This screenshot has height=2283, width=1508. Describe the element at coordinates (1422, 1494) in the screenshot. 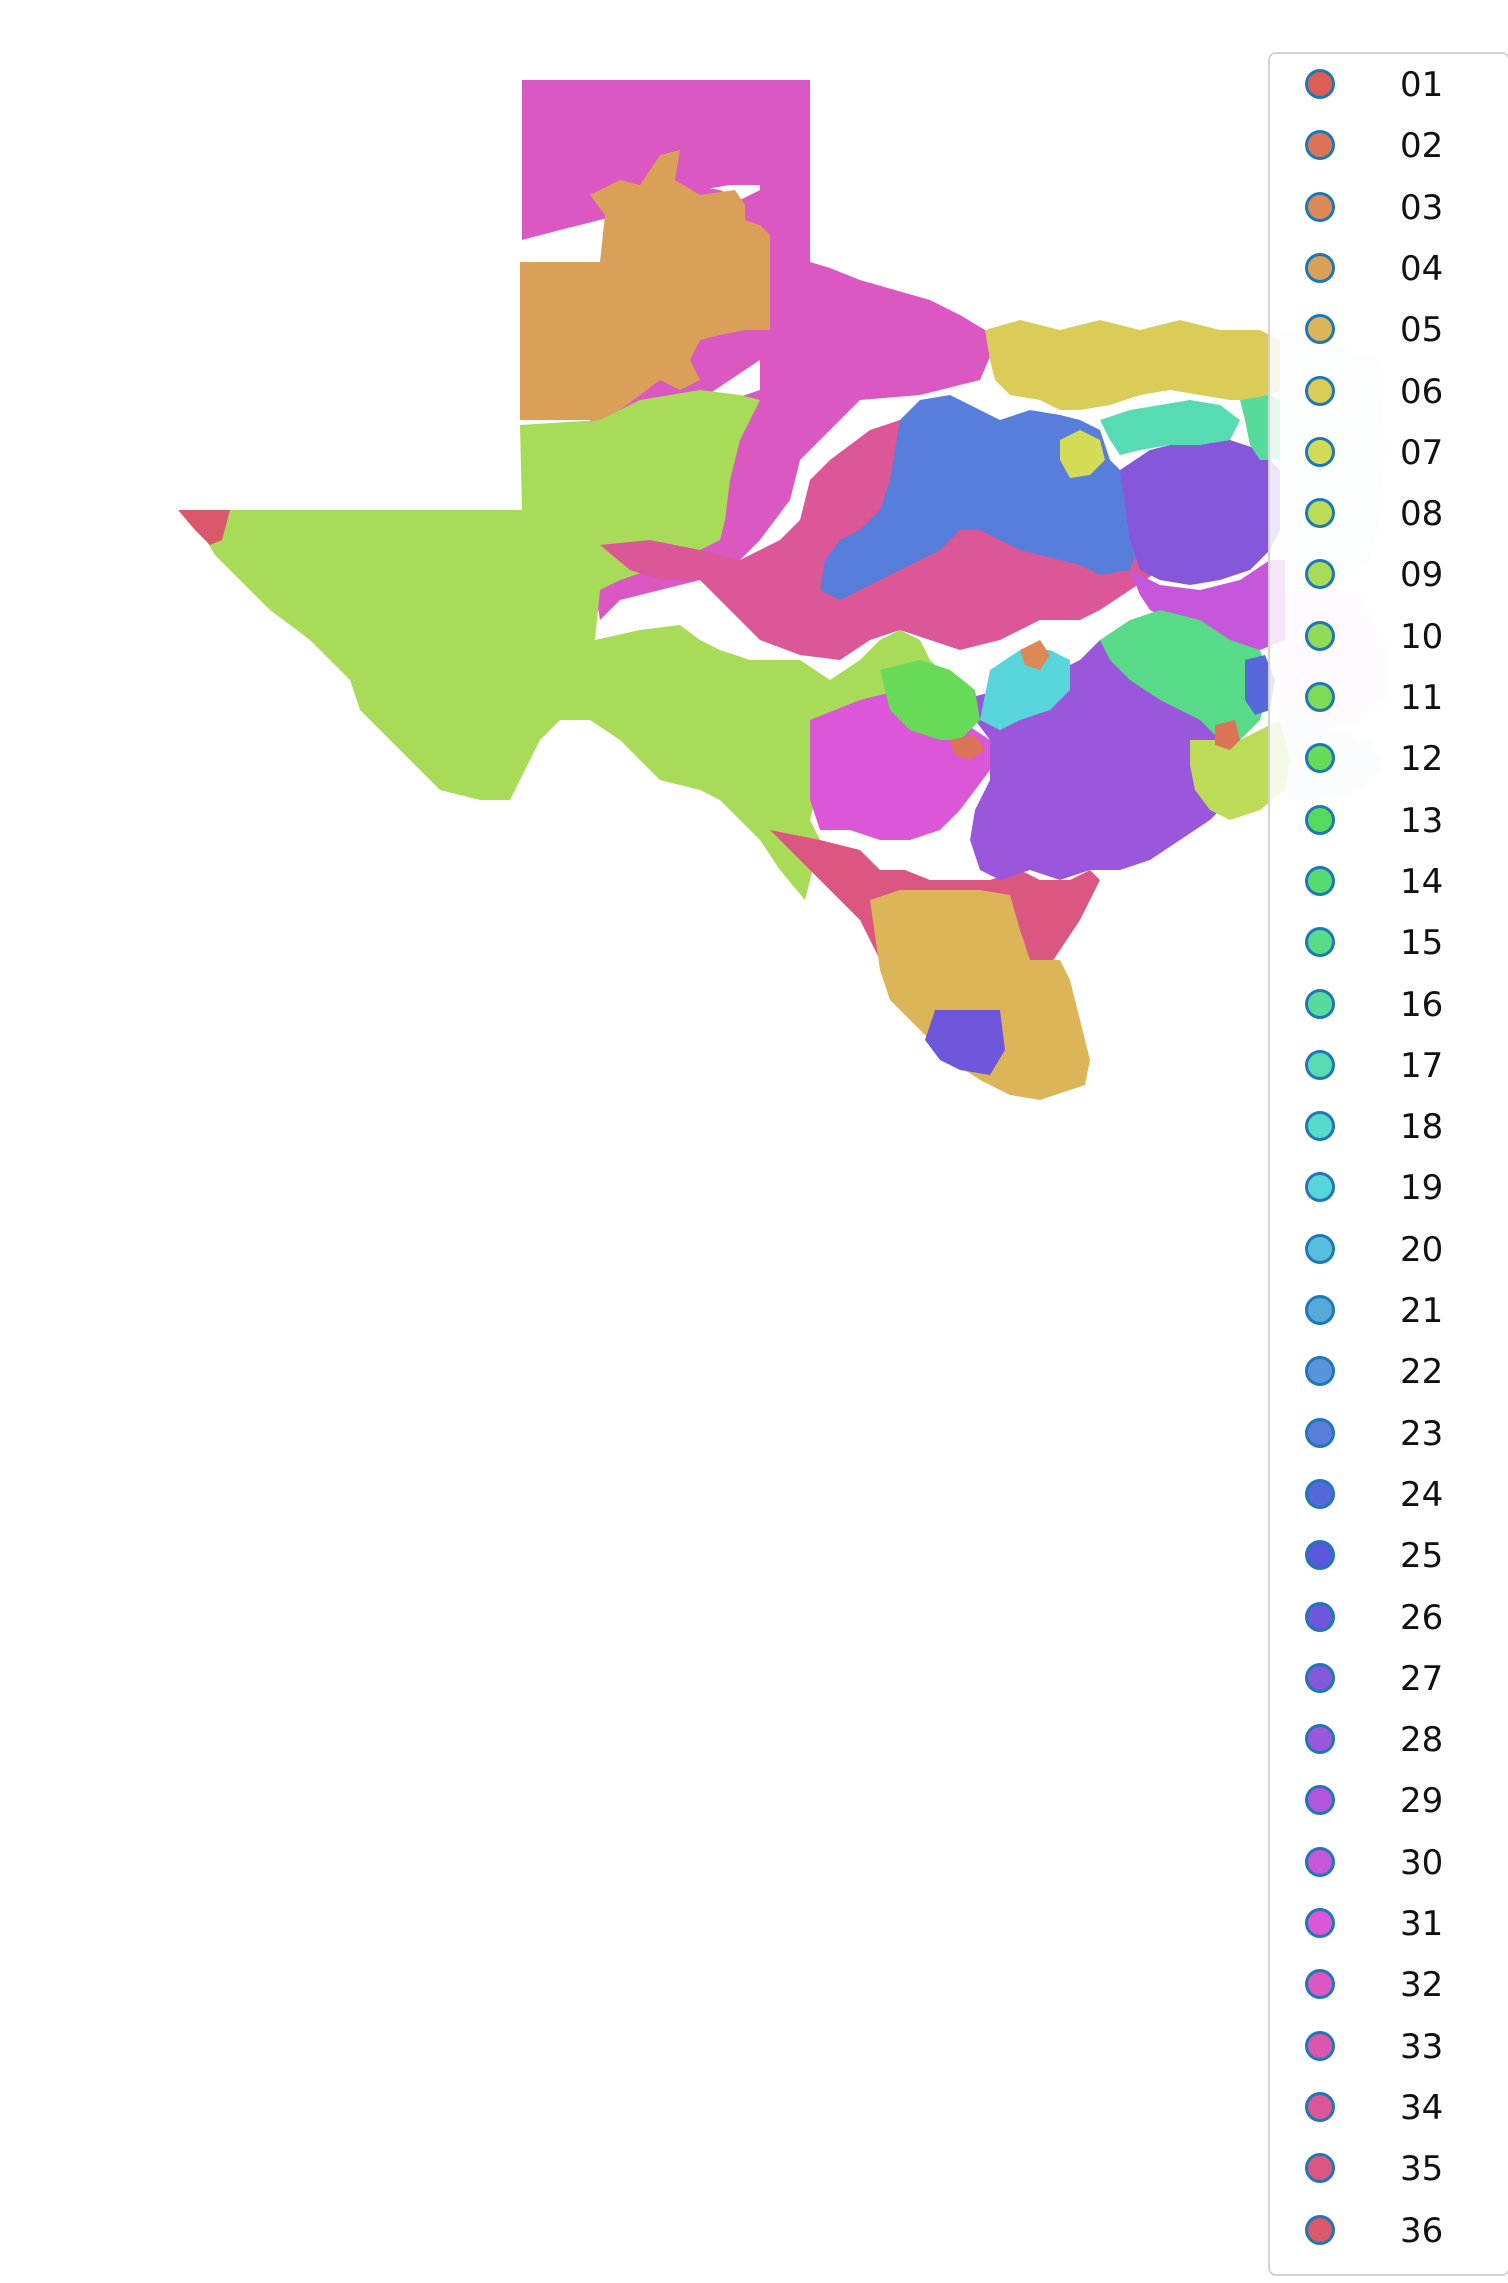

I see `legend-label: 24` at that location.